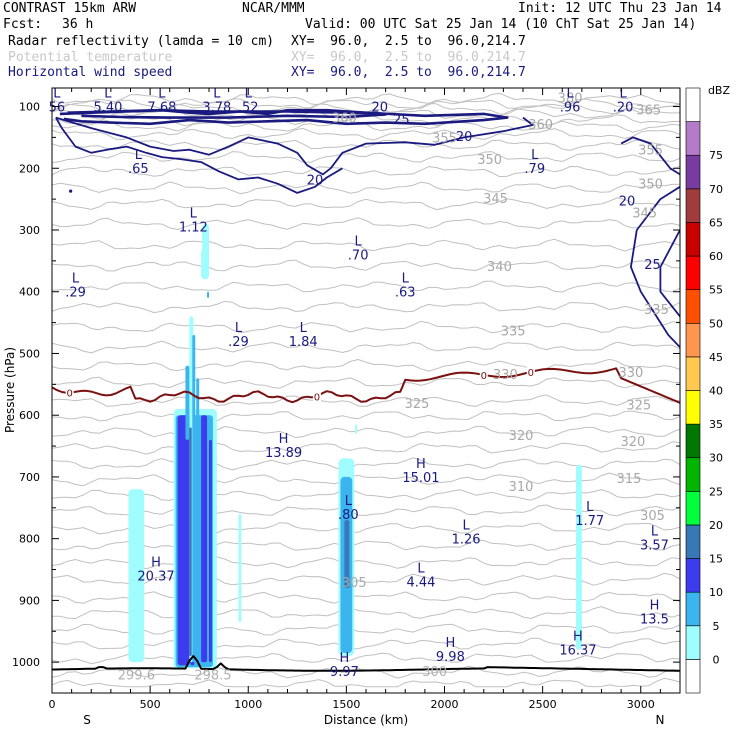 The width and height of the screenshot is (740, 740). I want to click on colorbar: 0 5 10 15 20 25 30 35 40 45 50 55 60 65 70 75 dBZ, so click(707, 389).